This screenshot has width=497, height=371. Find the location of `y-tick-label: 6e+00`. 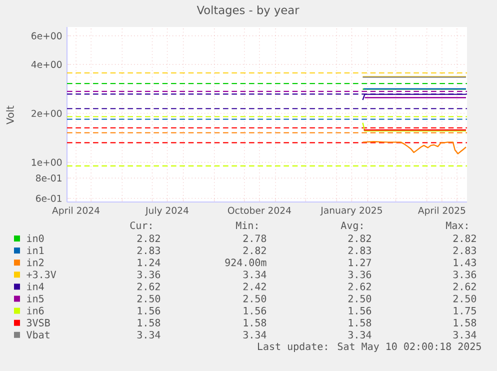

y-tick-label: 6e+00 is located at coordinates (47, 36).